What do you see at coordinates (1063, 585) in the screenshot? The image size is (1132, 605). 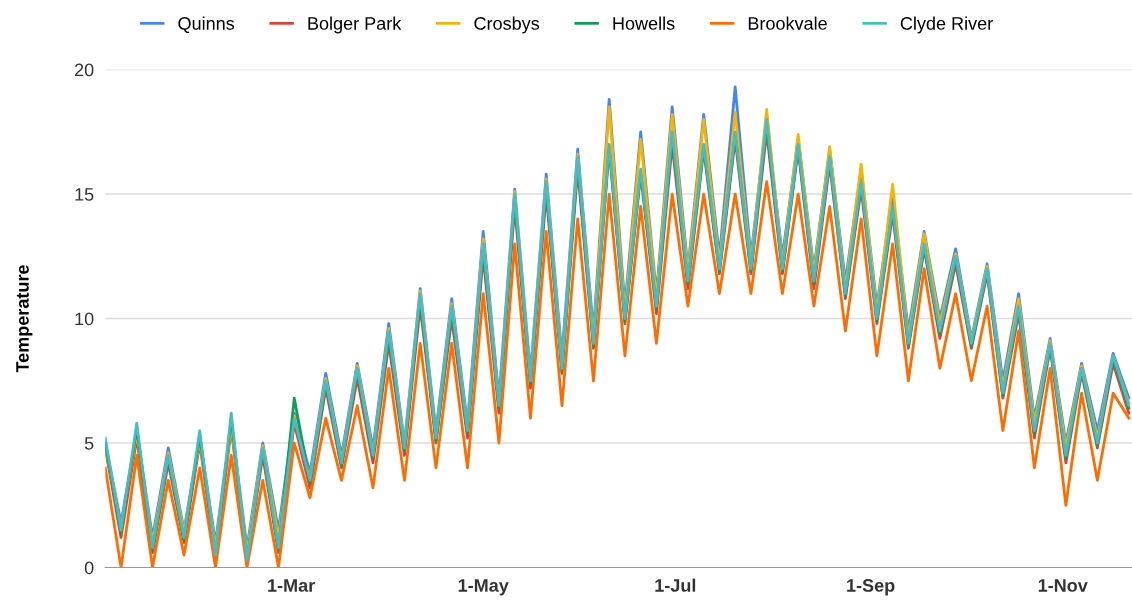 I see `x-tick-label: 1-Nov` at bounding box center [1063, 585].